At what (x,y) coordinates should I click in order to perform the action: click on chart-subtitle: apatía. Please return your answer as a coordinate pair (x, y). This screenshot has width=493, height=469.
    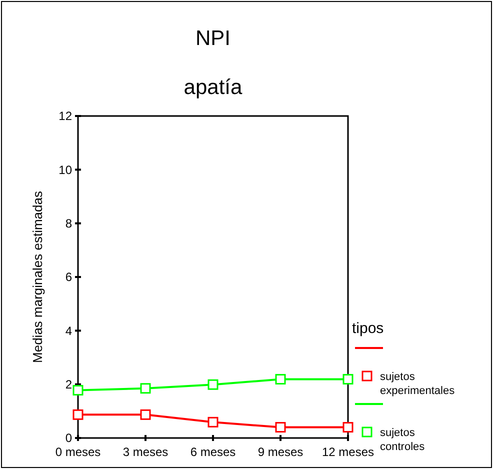
    Looking at the image, I should click on (213, 87).